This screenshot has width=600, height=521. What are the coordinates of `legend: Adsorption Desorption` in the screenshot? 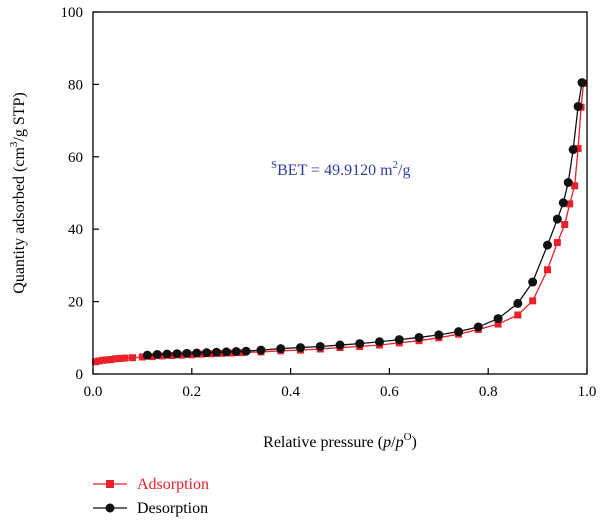 It's located at (151, 496).